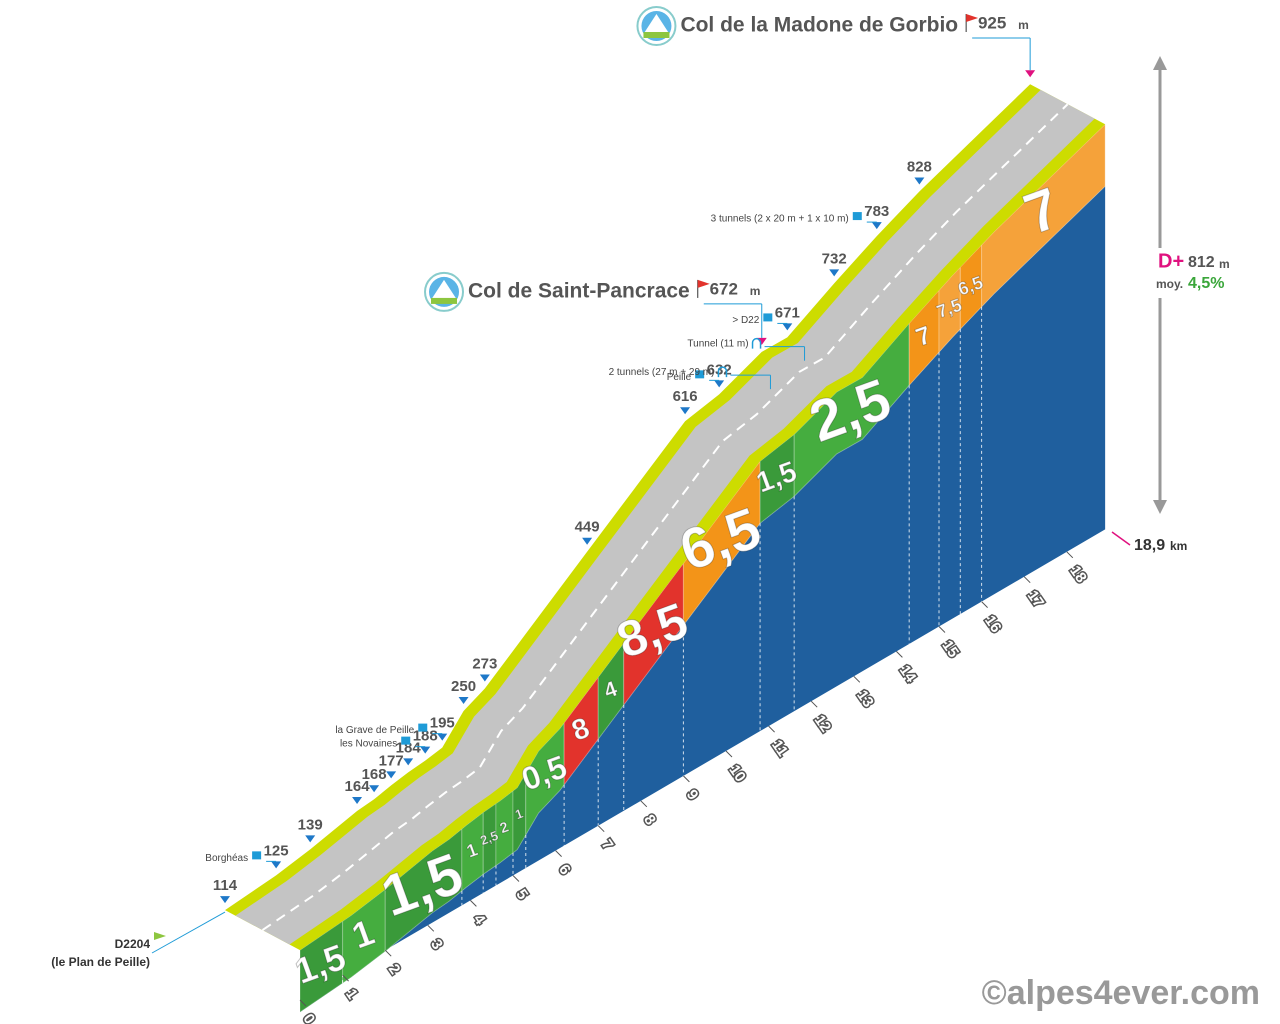 The height and width of the screenshot is (1024, 1280). I want to click on elevation-label: 114, so click(225, 885).